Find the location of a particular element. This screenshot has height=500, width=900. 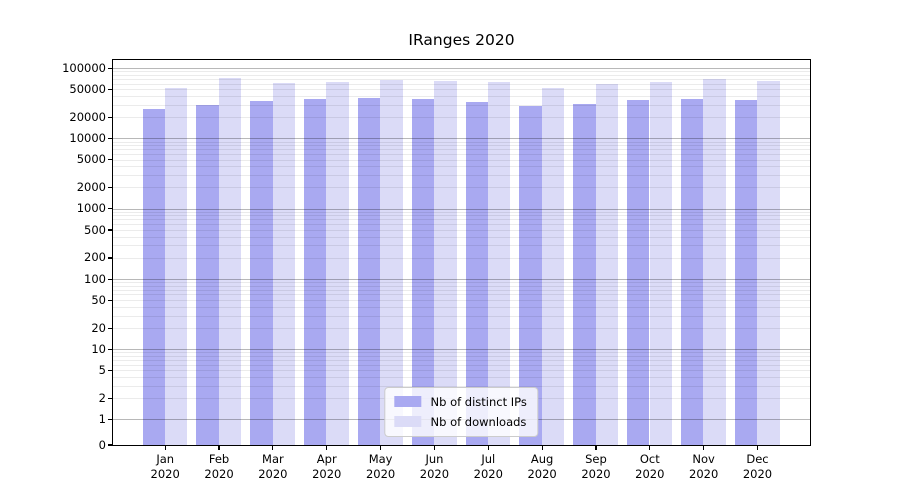

bar-downloads-mar is located at coordinates (283, 264).